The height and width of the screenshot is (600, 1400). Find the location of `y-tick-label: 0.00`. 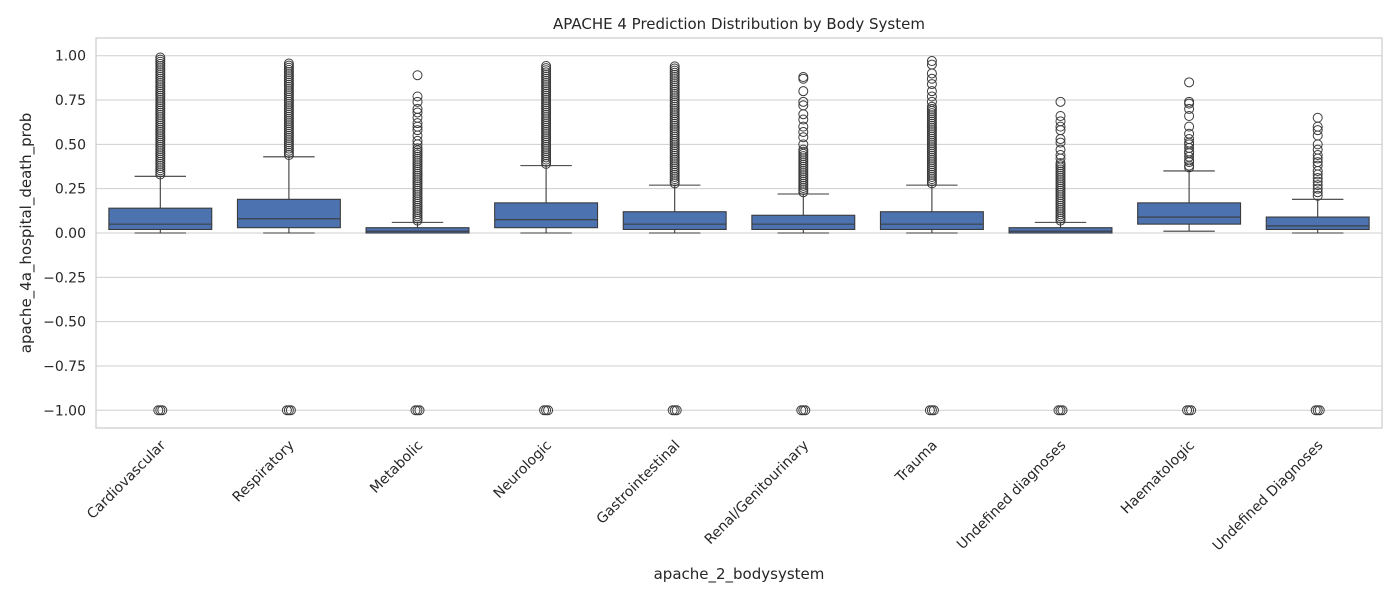

y-tick-label: 0.00 is located at coordinates (70, 234).